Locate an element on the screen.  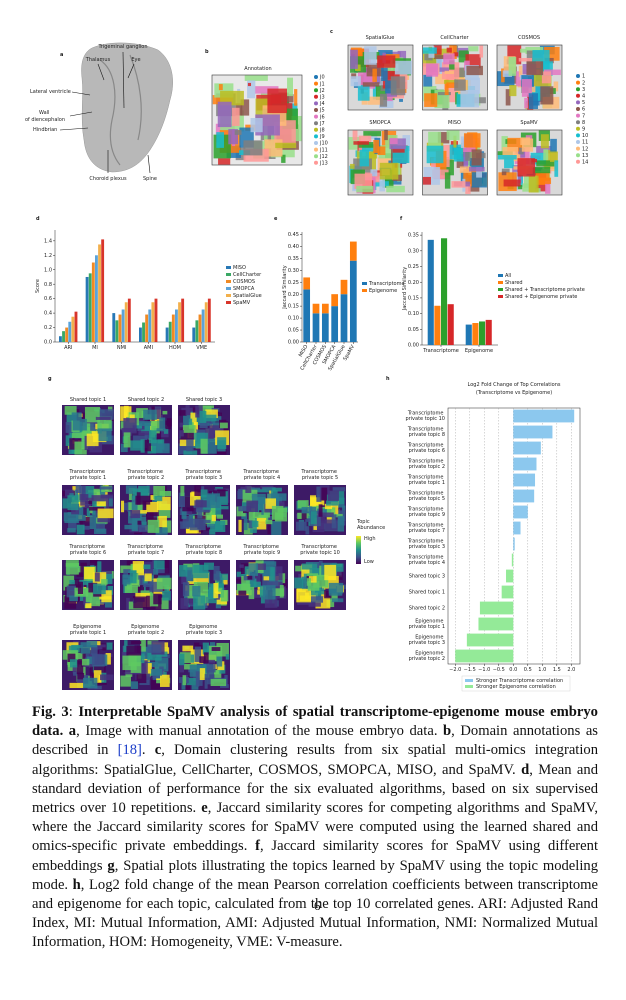
legend-label: Shared + Transcriptome private is located at coordinates (545, 290).